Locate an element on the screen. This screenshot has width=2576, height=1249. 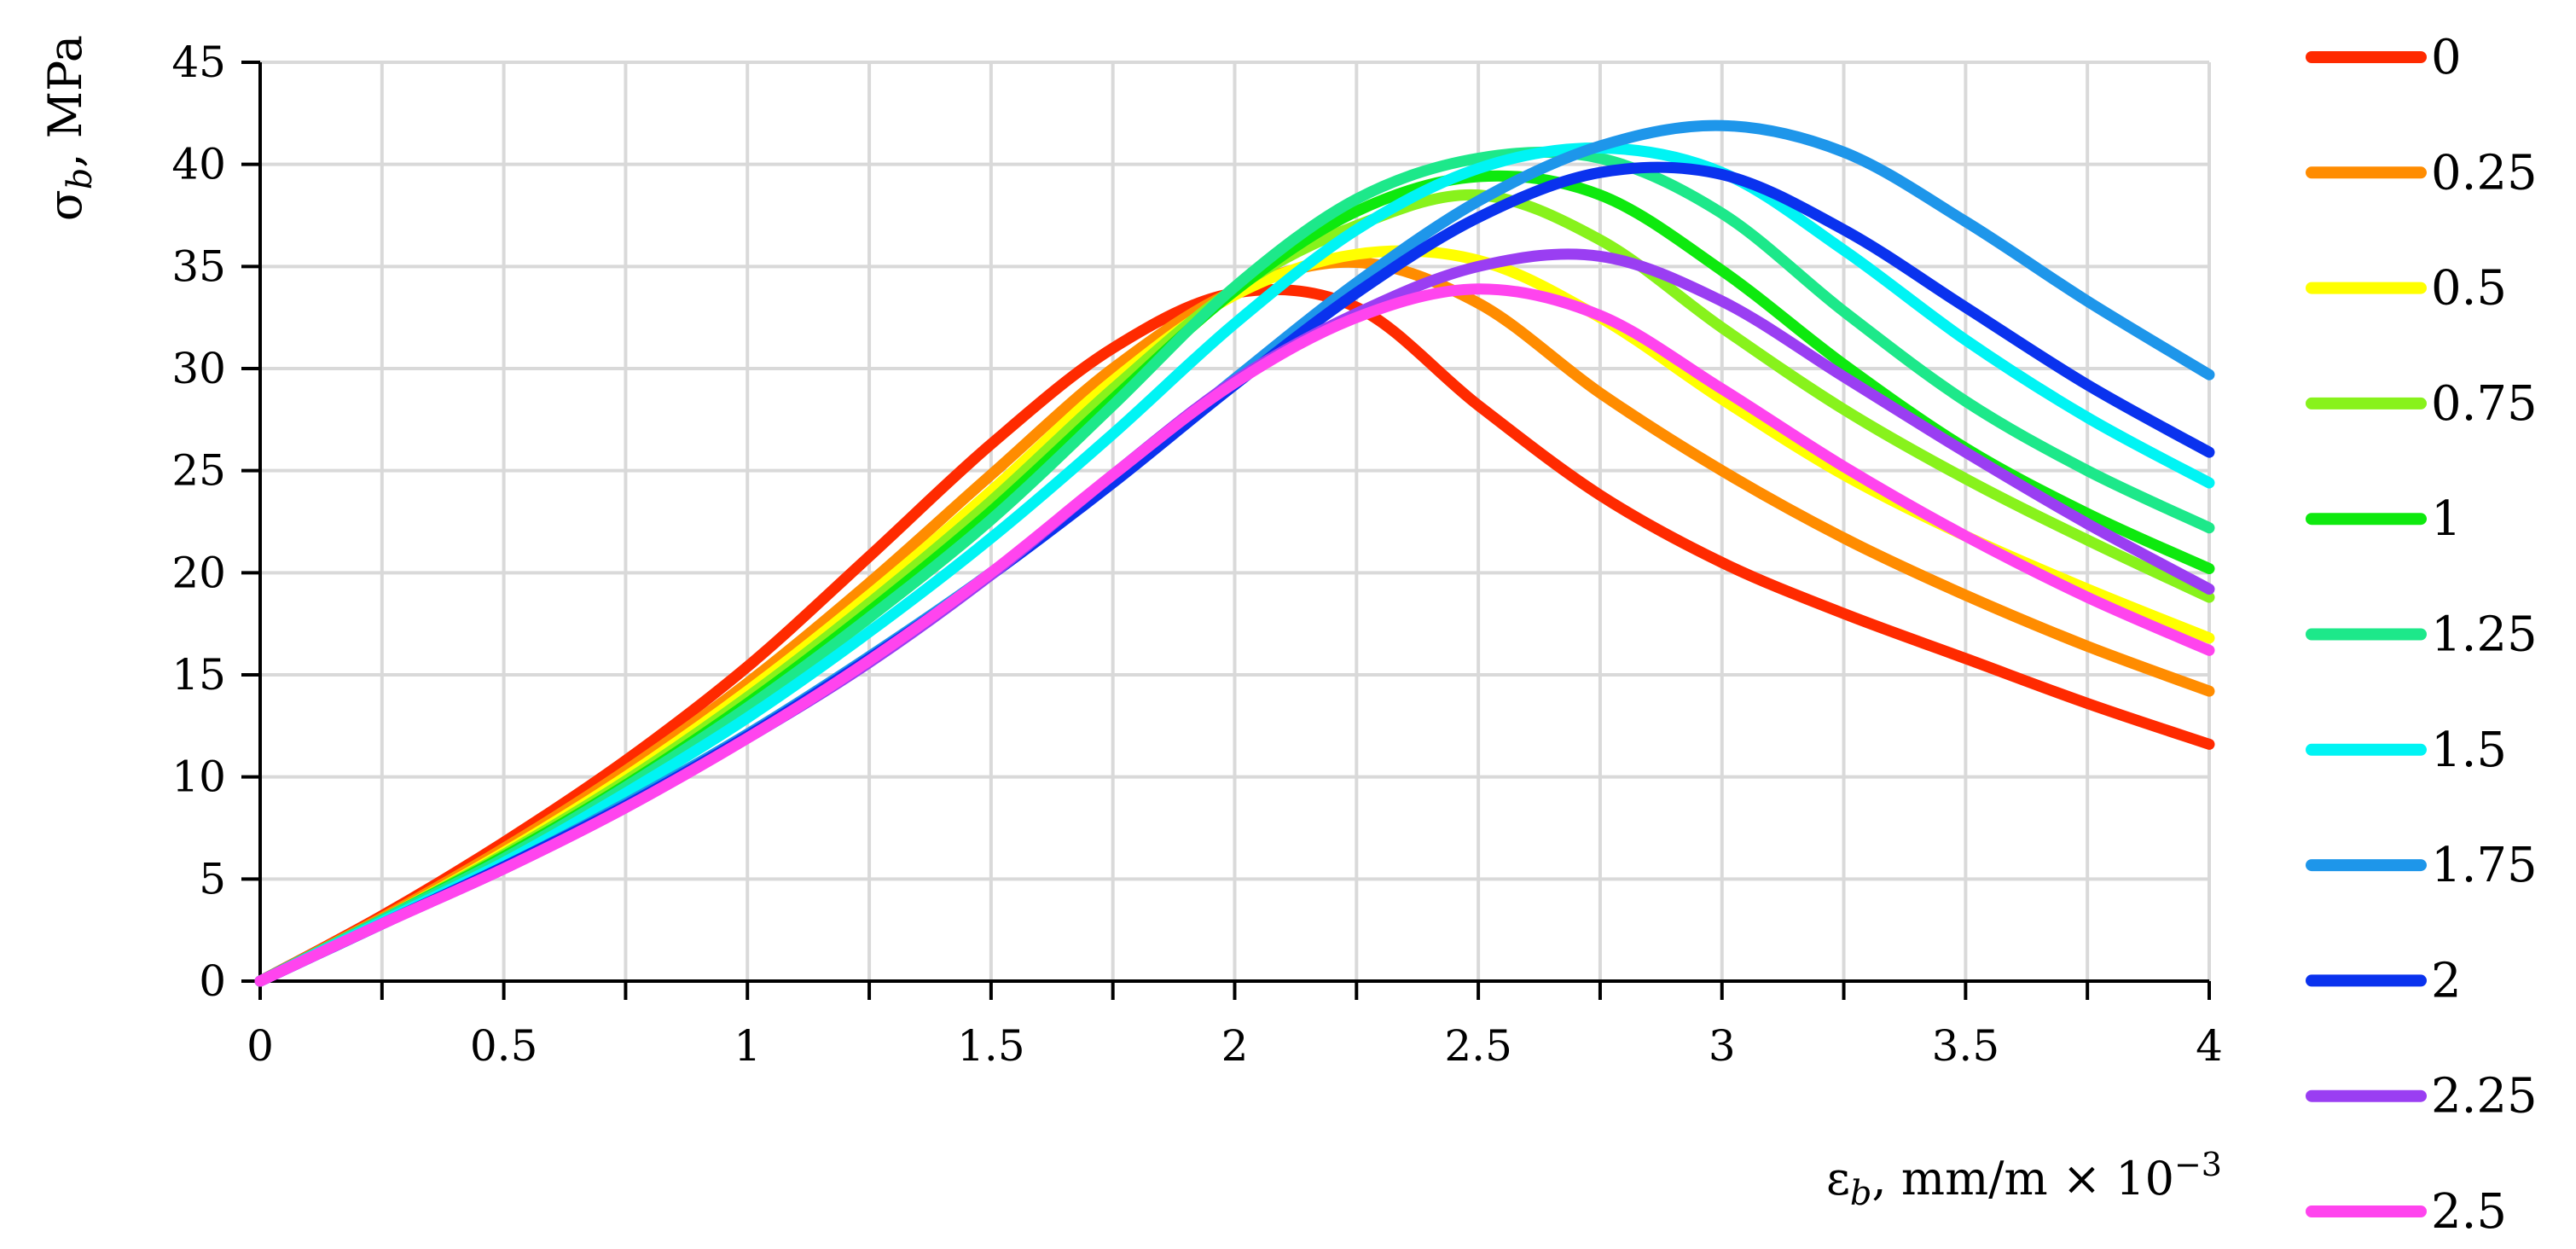
legend-item-0-5: 0.5 is located at coordinates (2406, 289).